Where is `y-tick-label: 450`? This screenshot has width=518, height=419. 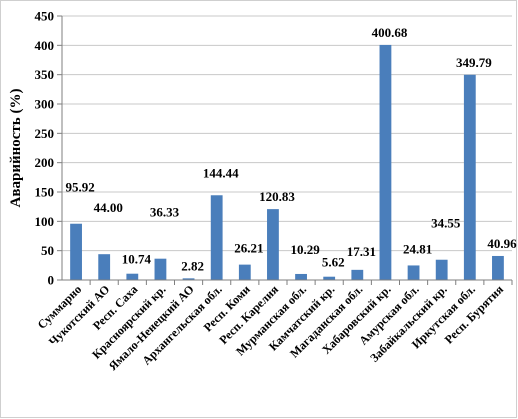 y-tick-label: 450 is located at coordinates (45, 16).